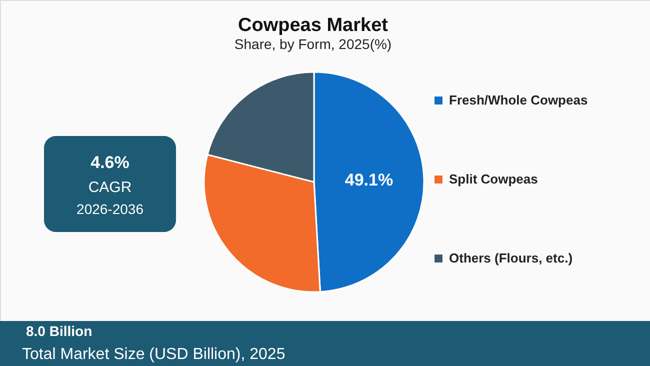 Image resolution: width=650 pixels, height=366 pixels. I want to click on text: 2026-2036, so click(110, 209).